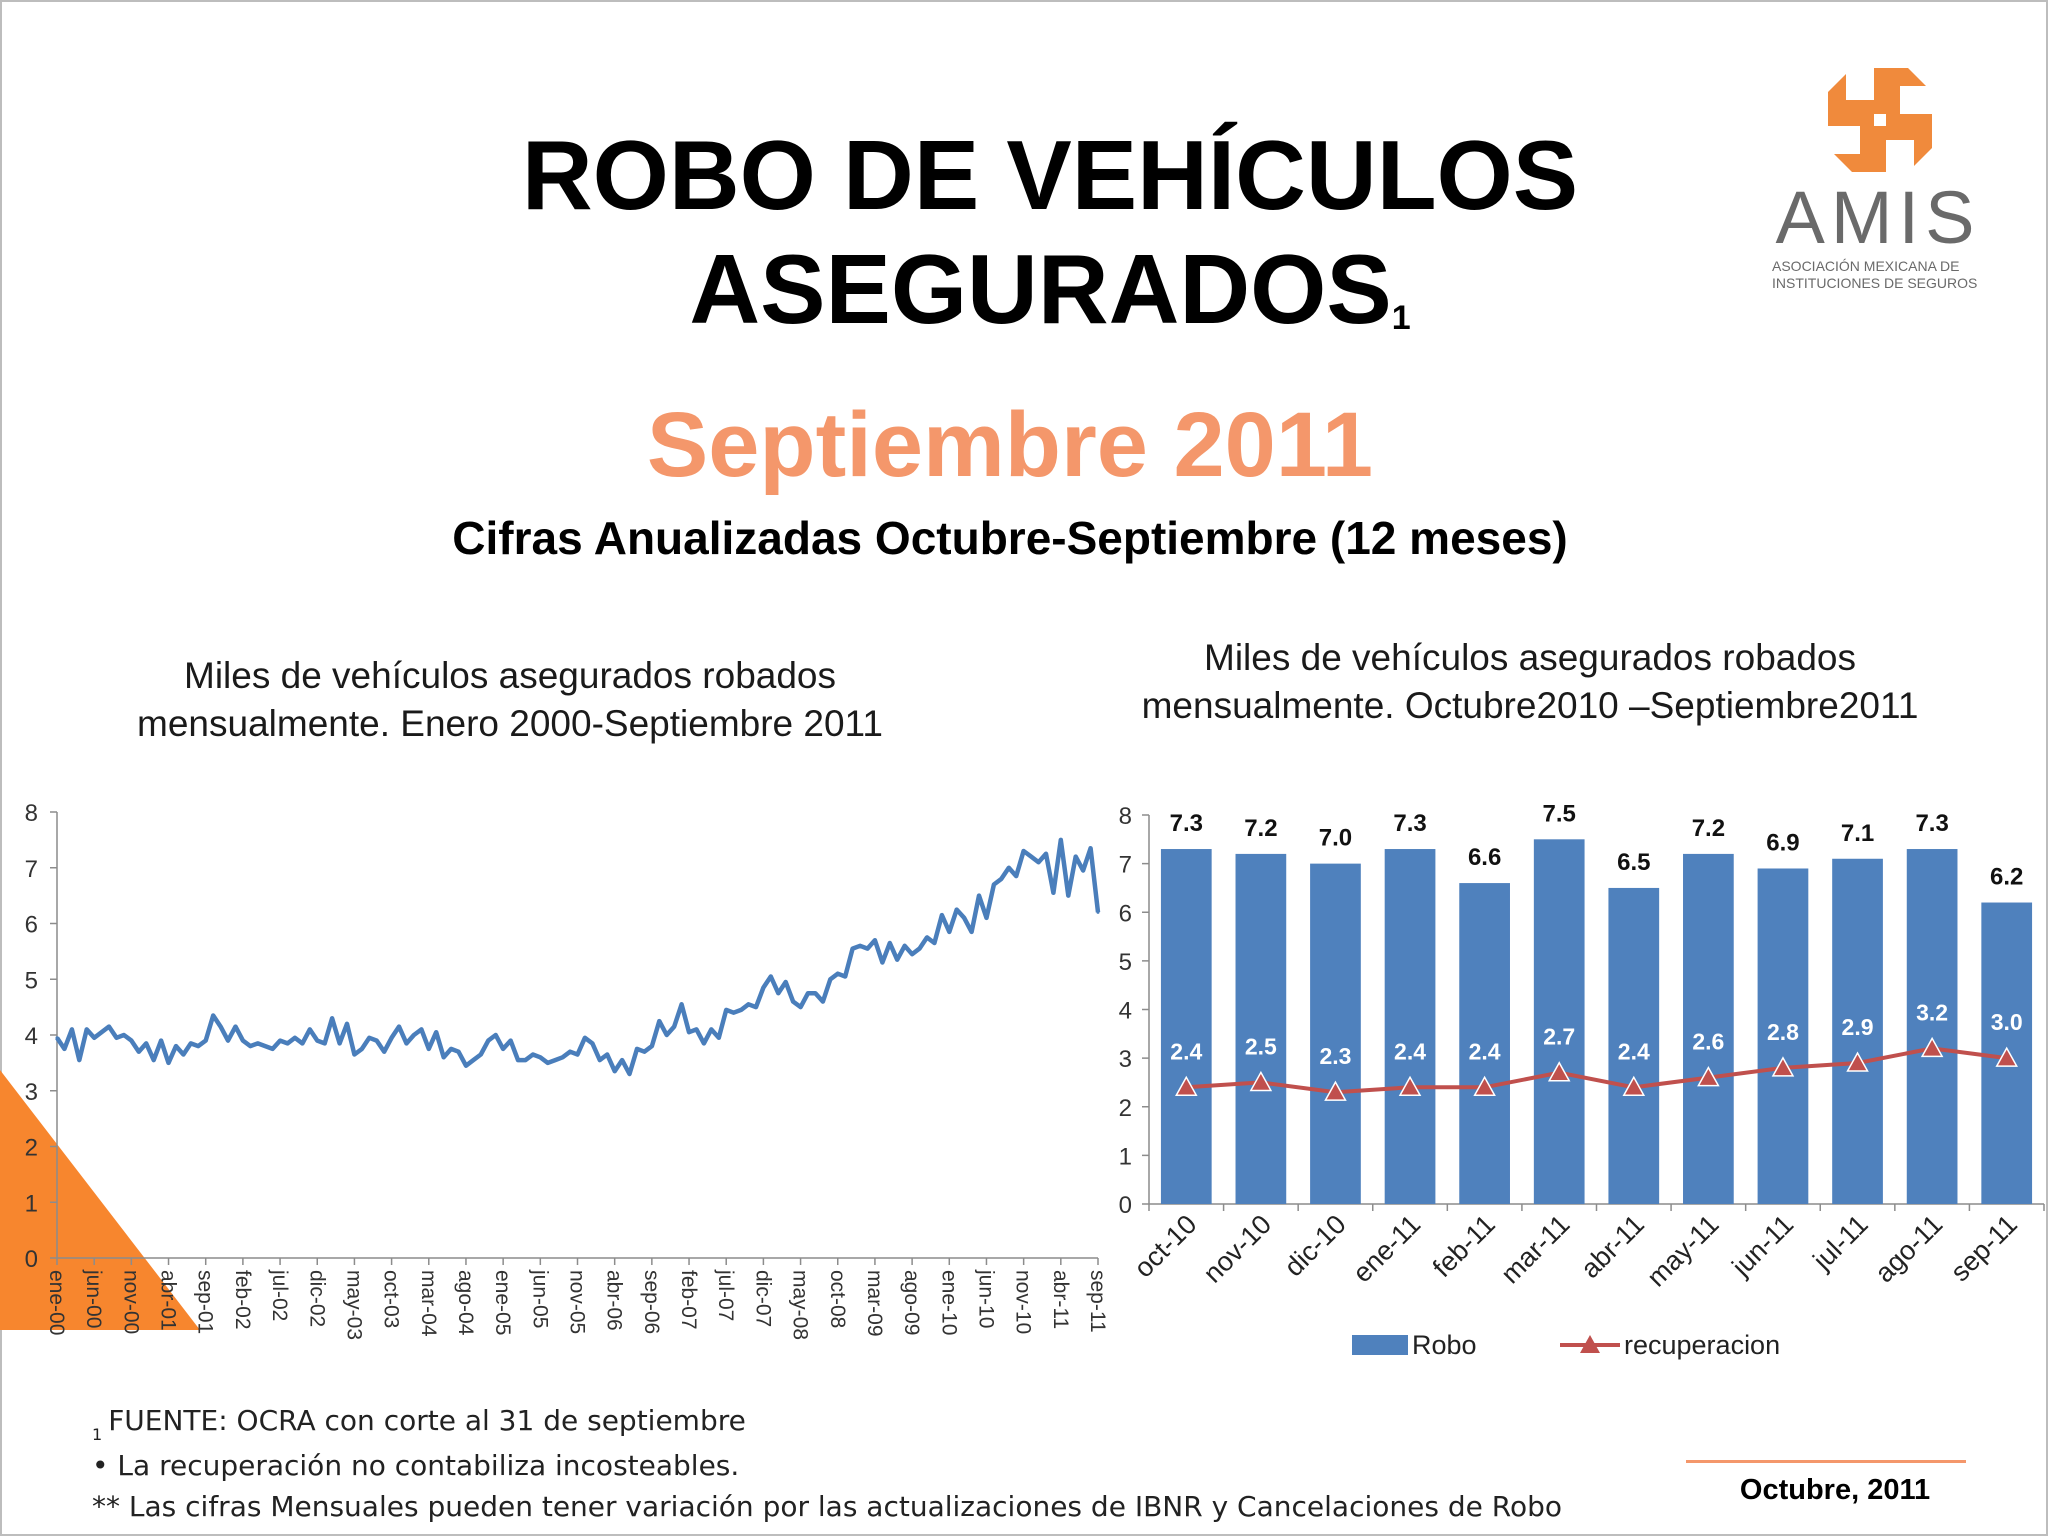 The height and width of the screenshot is (1536, 2048). What do you see at coordinates (1186, 1051) in the screenshot?
I see `recuperacion-value-label: 2.4` at bounding box center [1186, 1051].